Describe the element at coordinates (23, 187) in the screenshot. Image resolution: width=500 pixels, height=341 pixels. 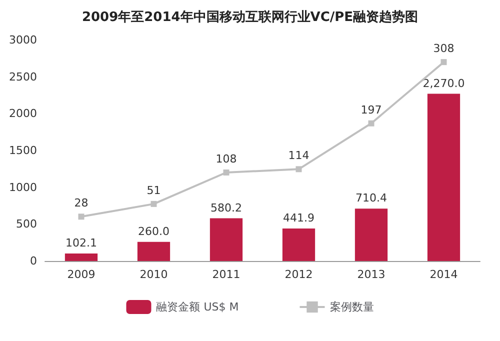
I see `y-tick-label: 1000` at that location.